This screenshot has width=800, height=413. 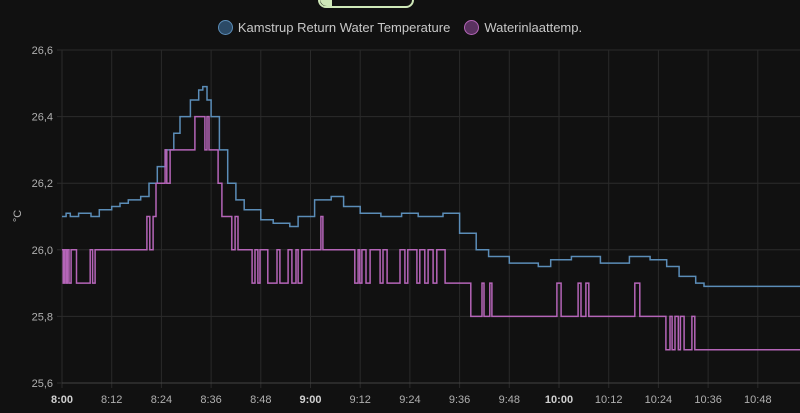 I want to click on legend-dot-waterinlaat, so click(x=472, y=27).